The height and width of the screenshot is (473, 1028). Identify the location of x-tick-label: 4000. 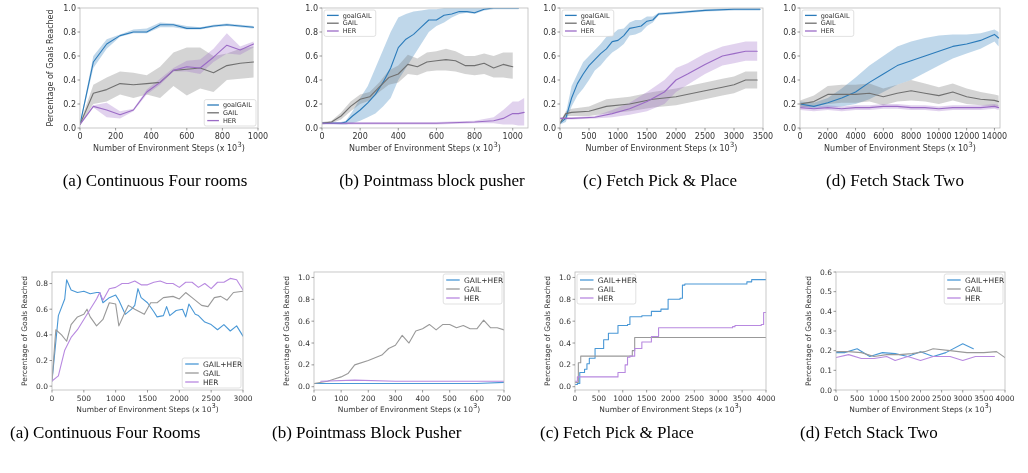
(855, 136).